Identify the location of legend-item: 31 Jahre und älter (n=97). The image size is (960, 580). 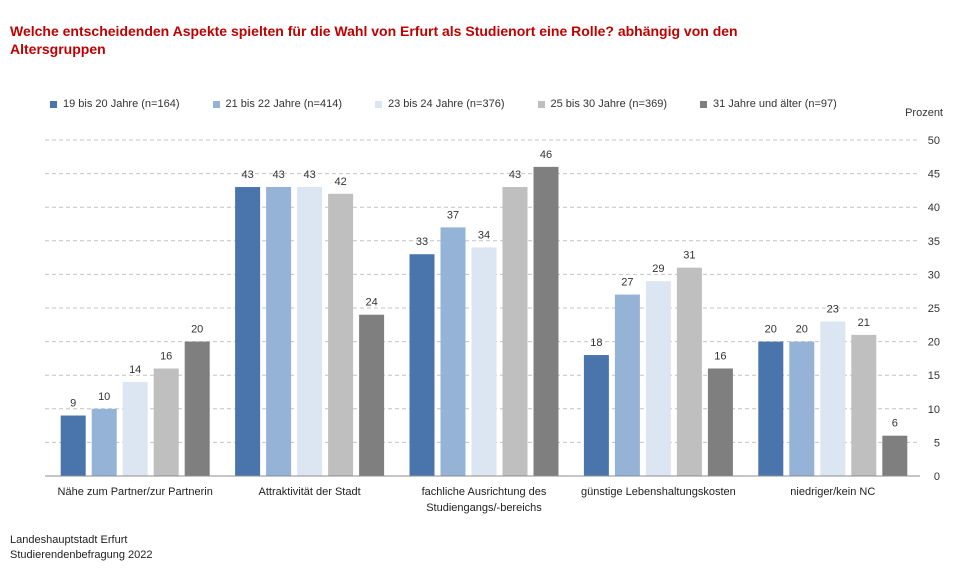
(790, 104).